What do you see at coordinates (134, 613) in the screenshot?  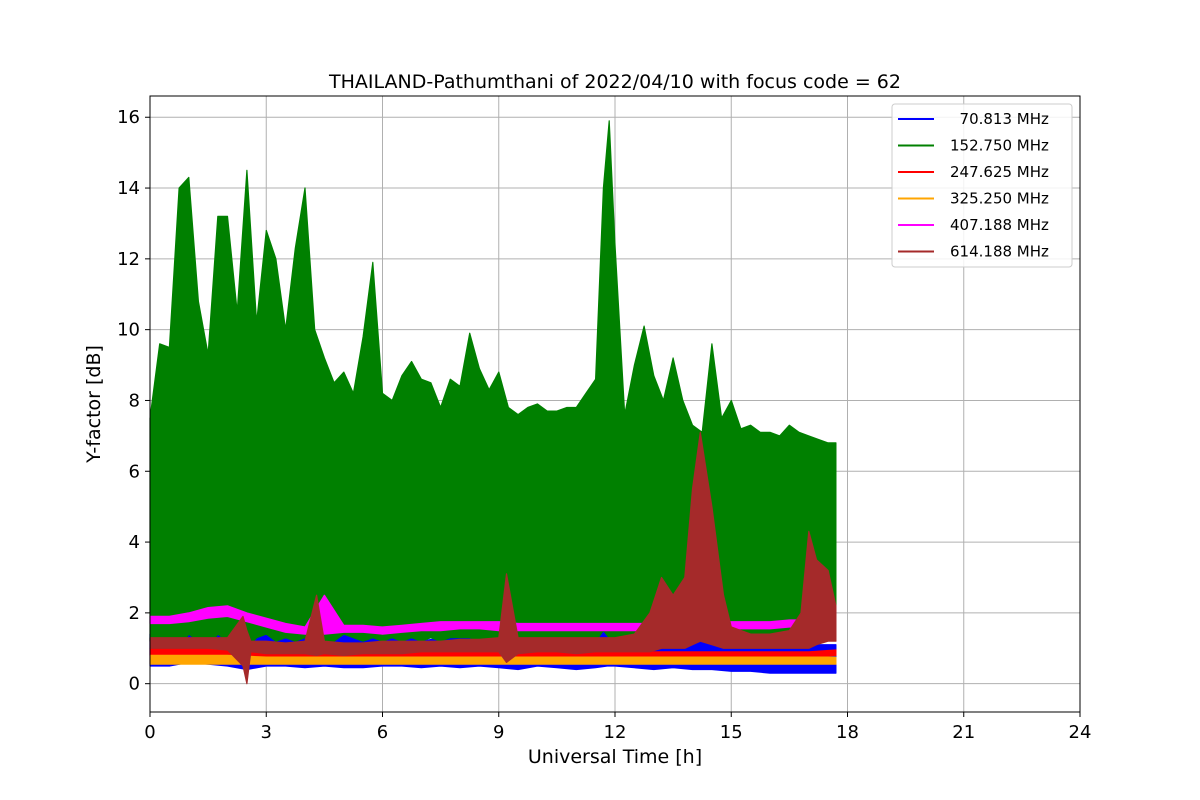 I see `y-tick-label: 2` at bounding box center [134, 613].